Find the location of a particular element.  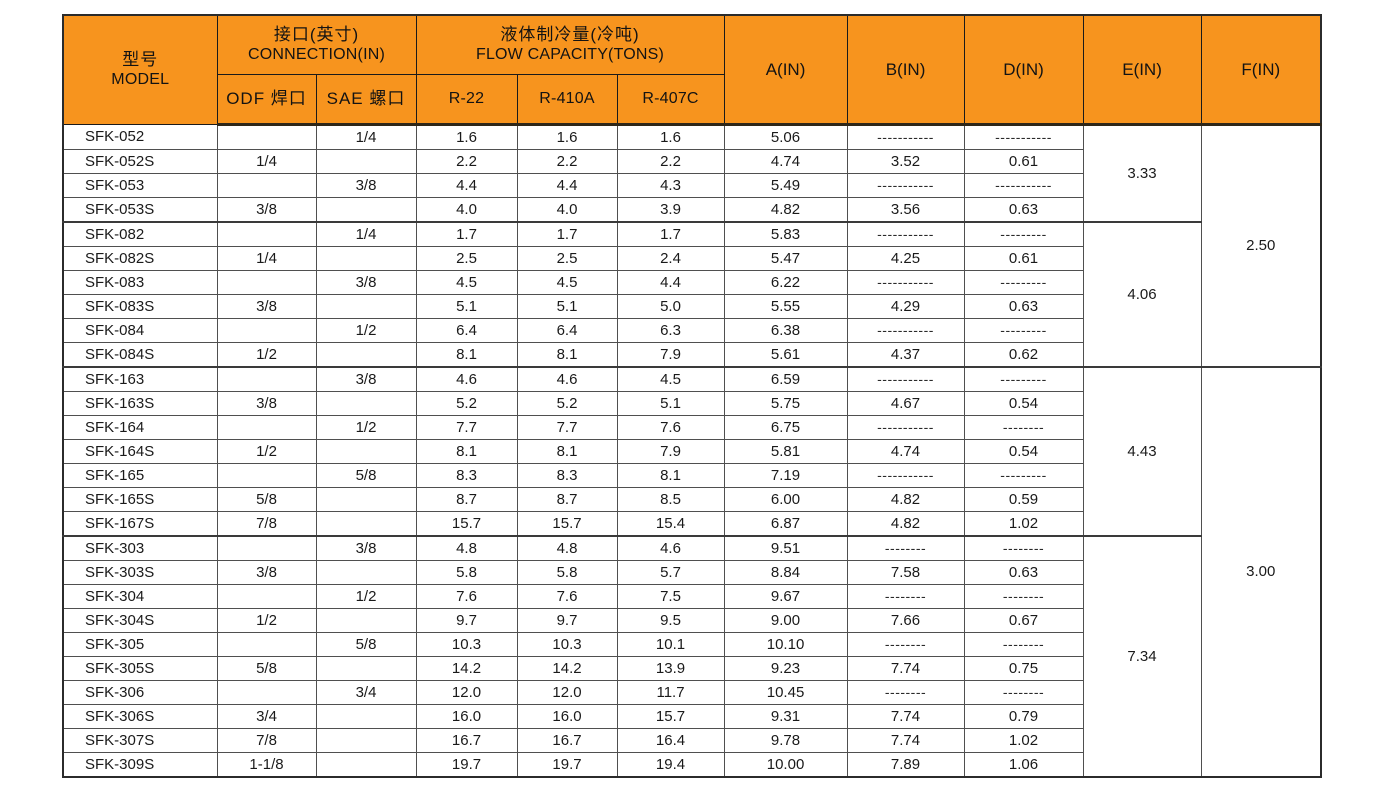

r410a-cell: 10.3 is located at coordinates (567, 644).